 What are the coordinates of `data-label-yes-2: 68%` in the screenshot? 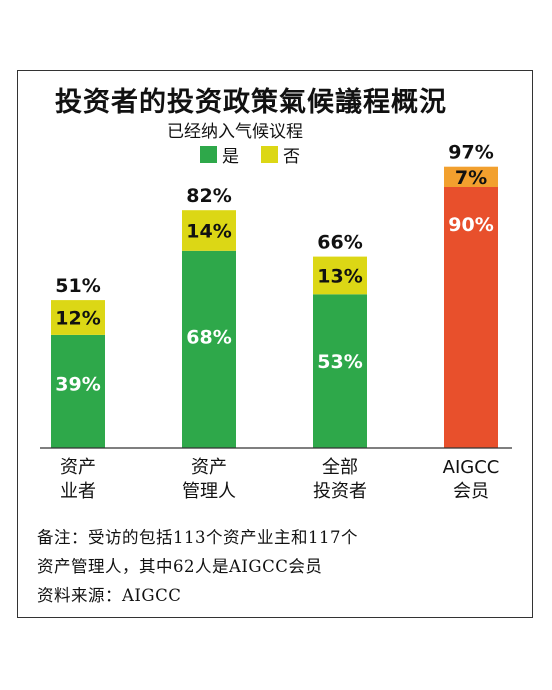 It's located at (208, 338).